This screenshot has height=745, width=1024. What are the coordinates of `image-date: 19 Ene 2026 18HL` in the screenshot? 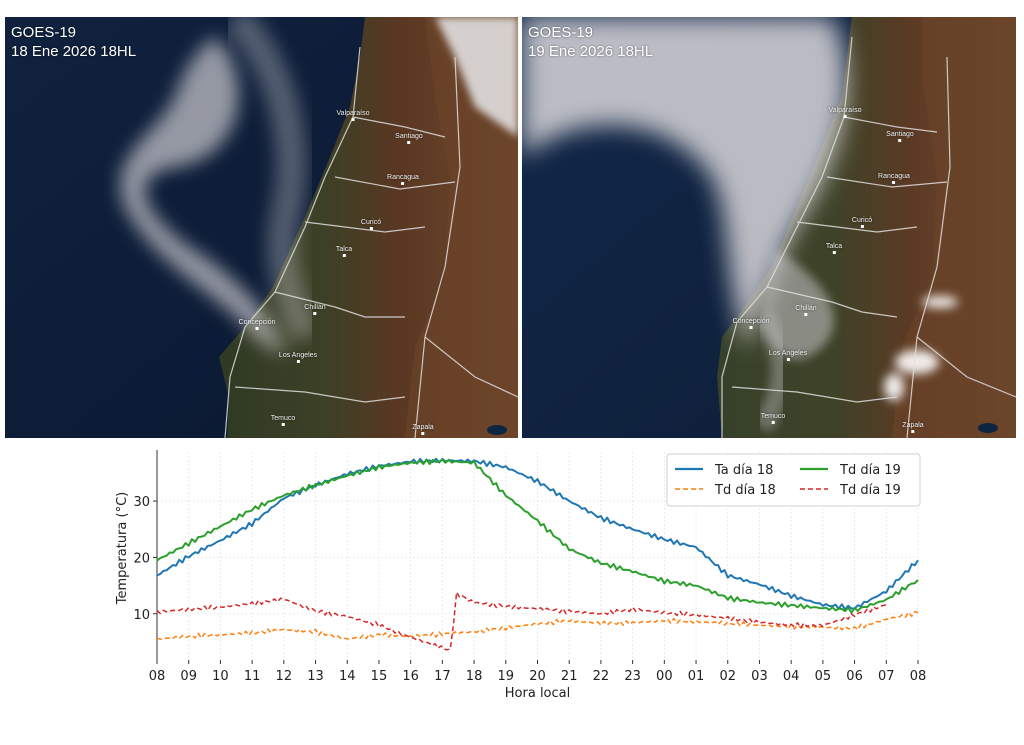 It's located at (591, 51).